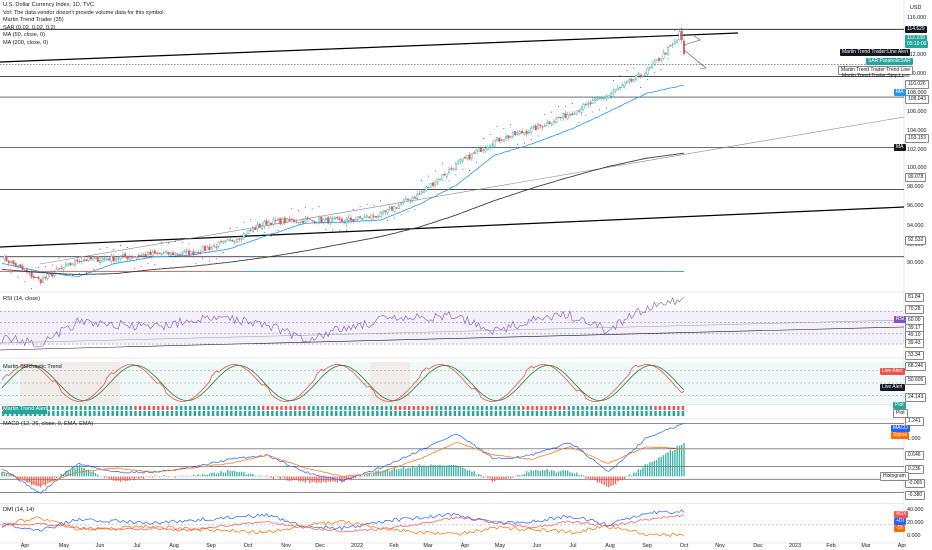 The width and height of the screenshot is (932, 550). I want to click on macd-label: MACD (12, 26, close, 9, EMA, EMA), so click(48, 424).